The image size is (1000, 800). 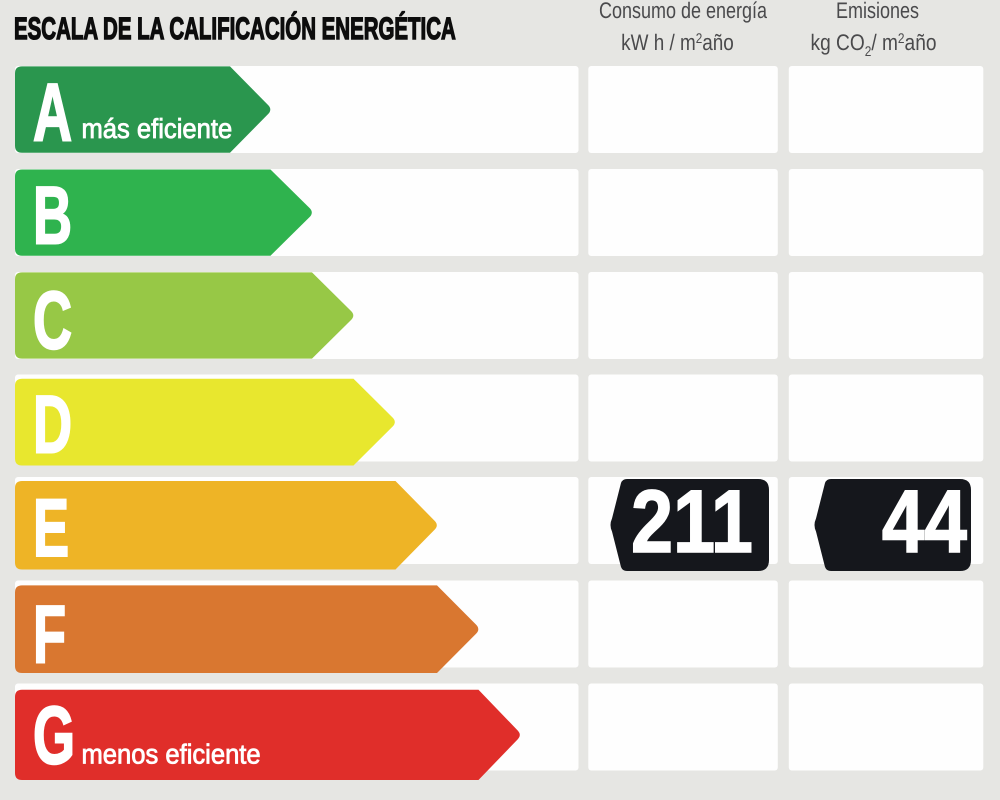 What do you see at coordinates (874, 44) in the screenshot?
I see `svg-text: kg CO2/ m2año` at bounding box center [874, 44].